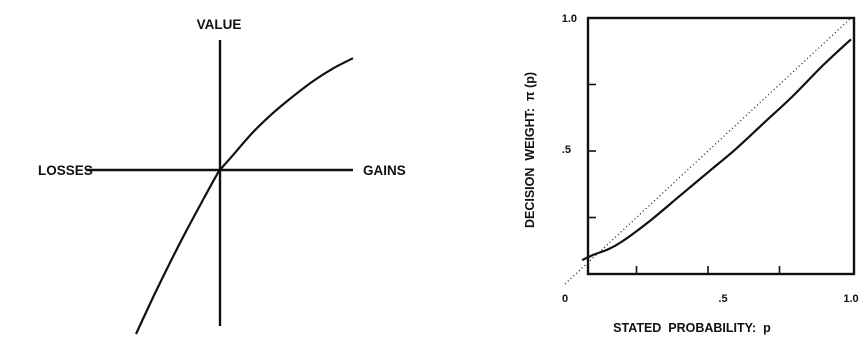  I want to click on y-axis-label: DECISION WEIGHT: π (p), so click(530, 150).